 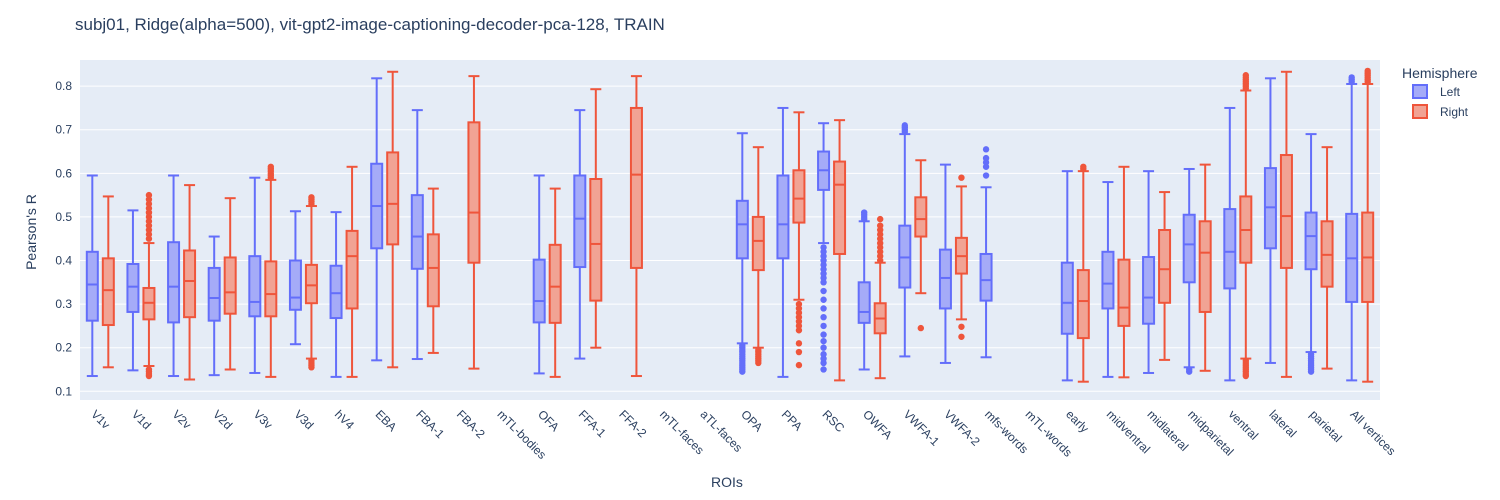 I want to click on x-tick-label: V1v, so click(x=100, y=419).